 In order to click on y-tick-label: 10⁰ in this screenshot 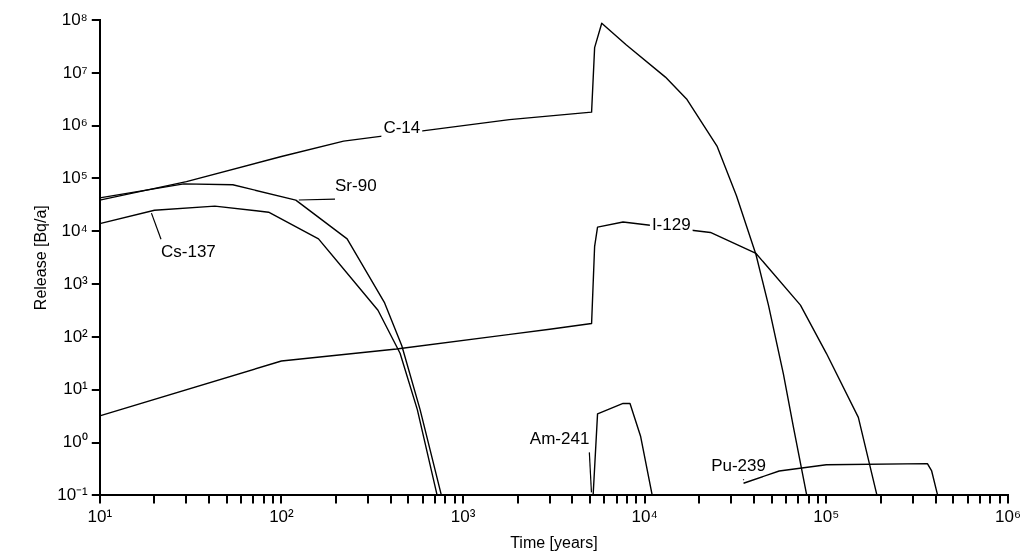, I will do `click(75, 442)`.